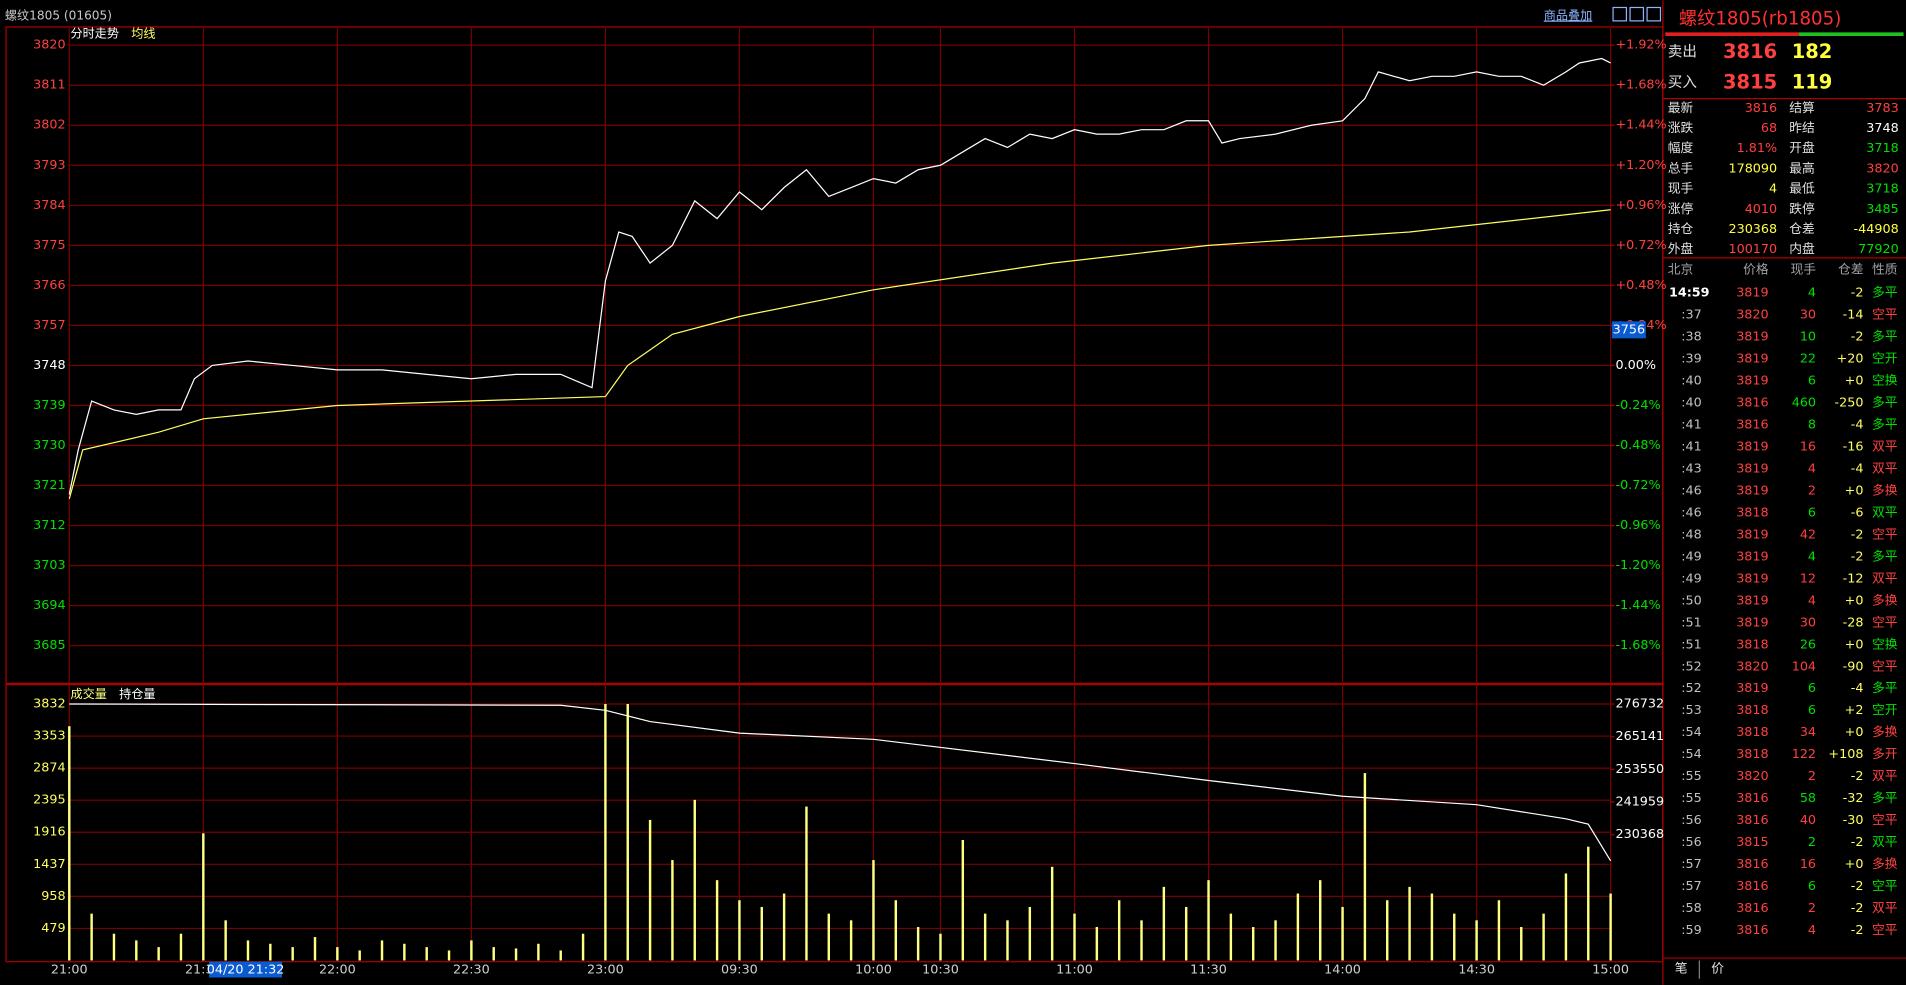 Image resolution: width=1906 pixels, height=985 pixels. I want to click on trade-time: :40, so click(1691, 381).